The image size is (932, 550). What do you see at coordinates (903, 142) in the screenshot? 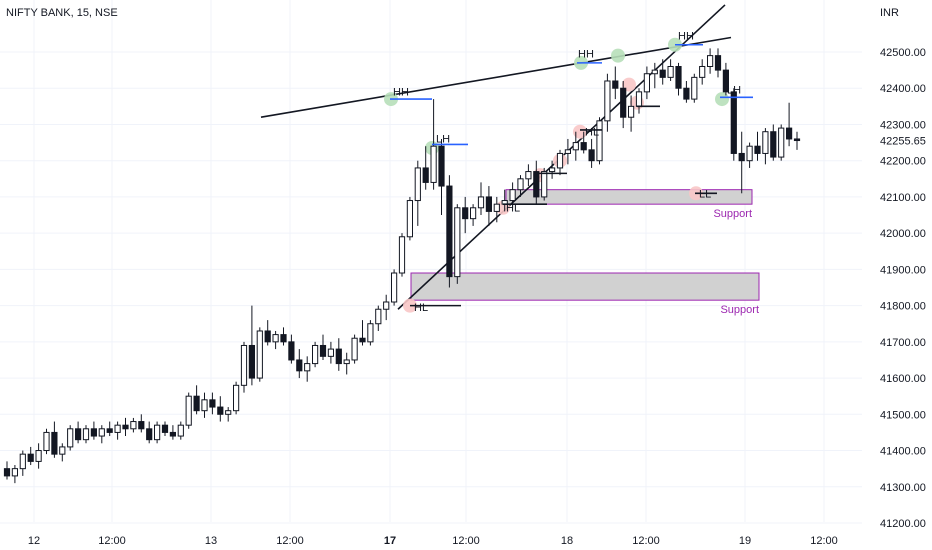
I see `last-price-label: 42255.65` at bounding box center [903, 142].